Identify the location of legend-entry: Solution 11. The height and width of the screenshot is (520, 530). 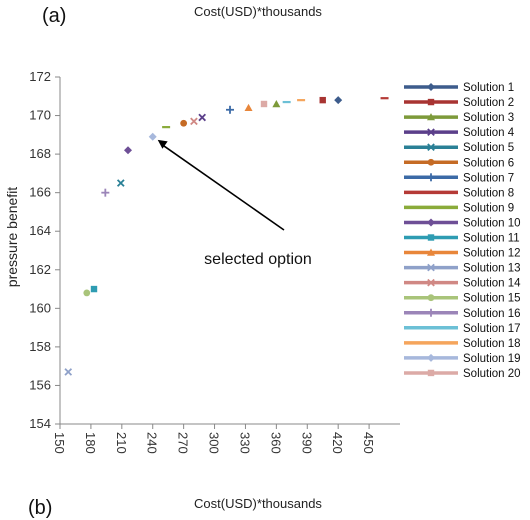
(462, 239).